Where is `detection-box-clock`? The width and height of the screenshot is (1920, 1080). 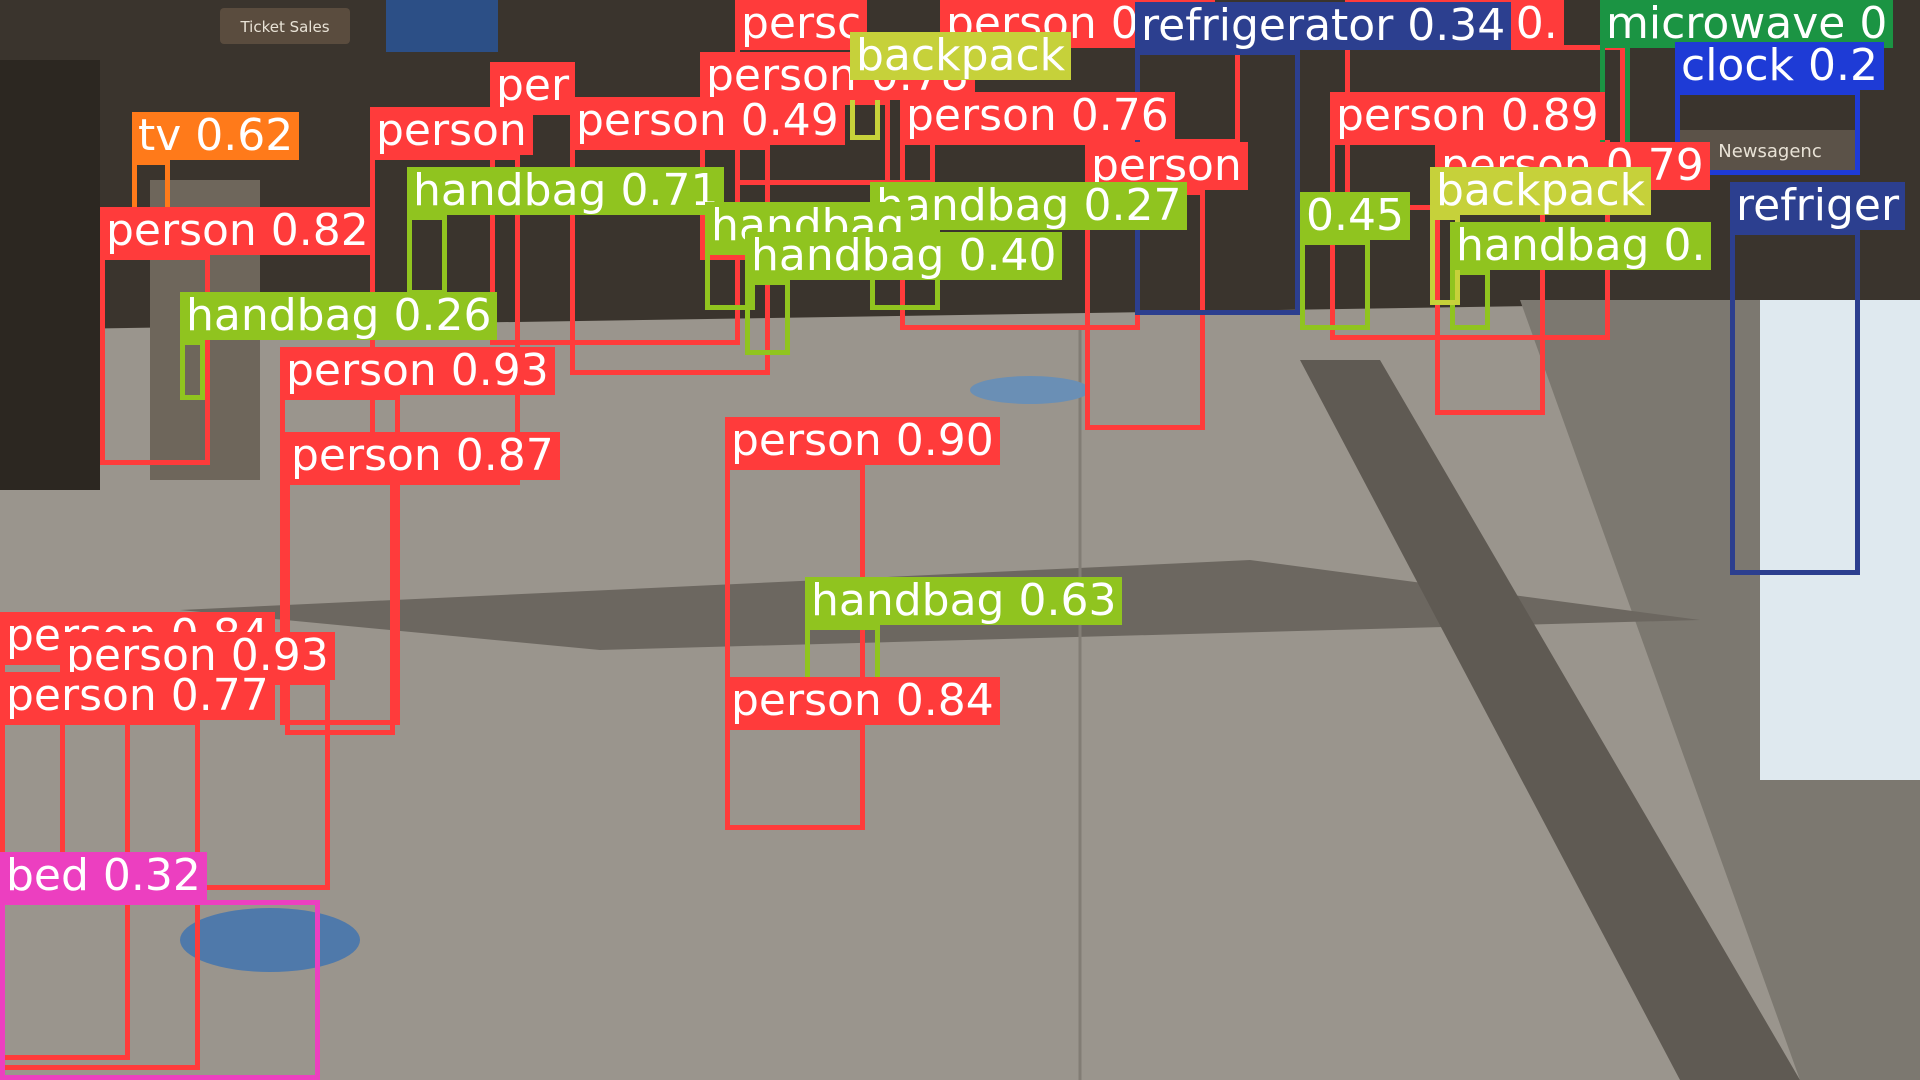 detection-box-clock is located at coordinates (1767, 132).